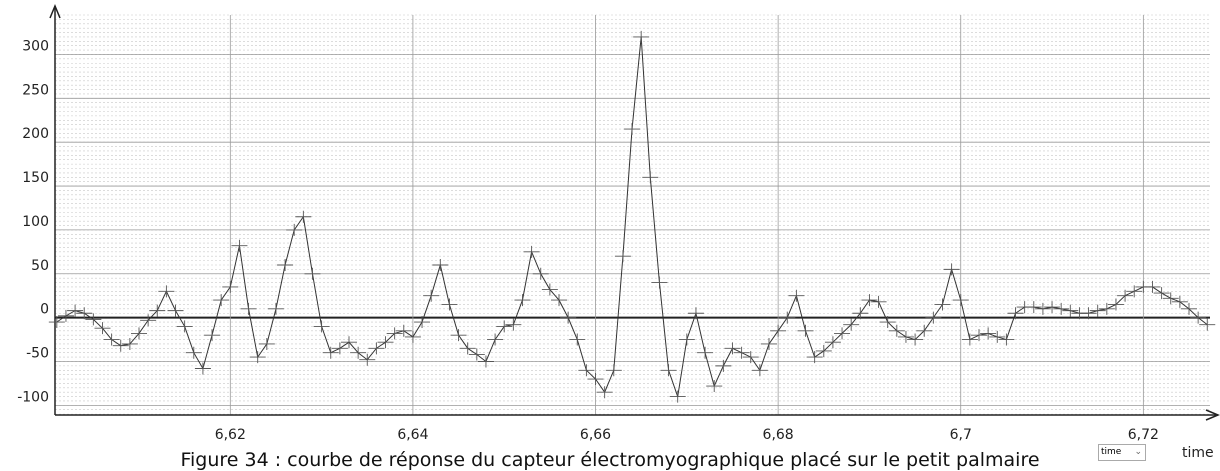  I want to click on x-tick-label: 6,7, so click(961, 435).